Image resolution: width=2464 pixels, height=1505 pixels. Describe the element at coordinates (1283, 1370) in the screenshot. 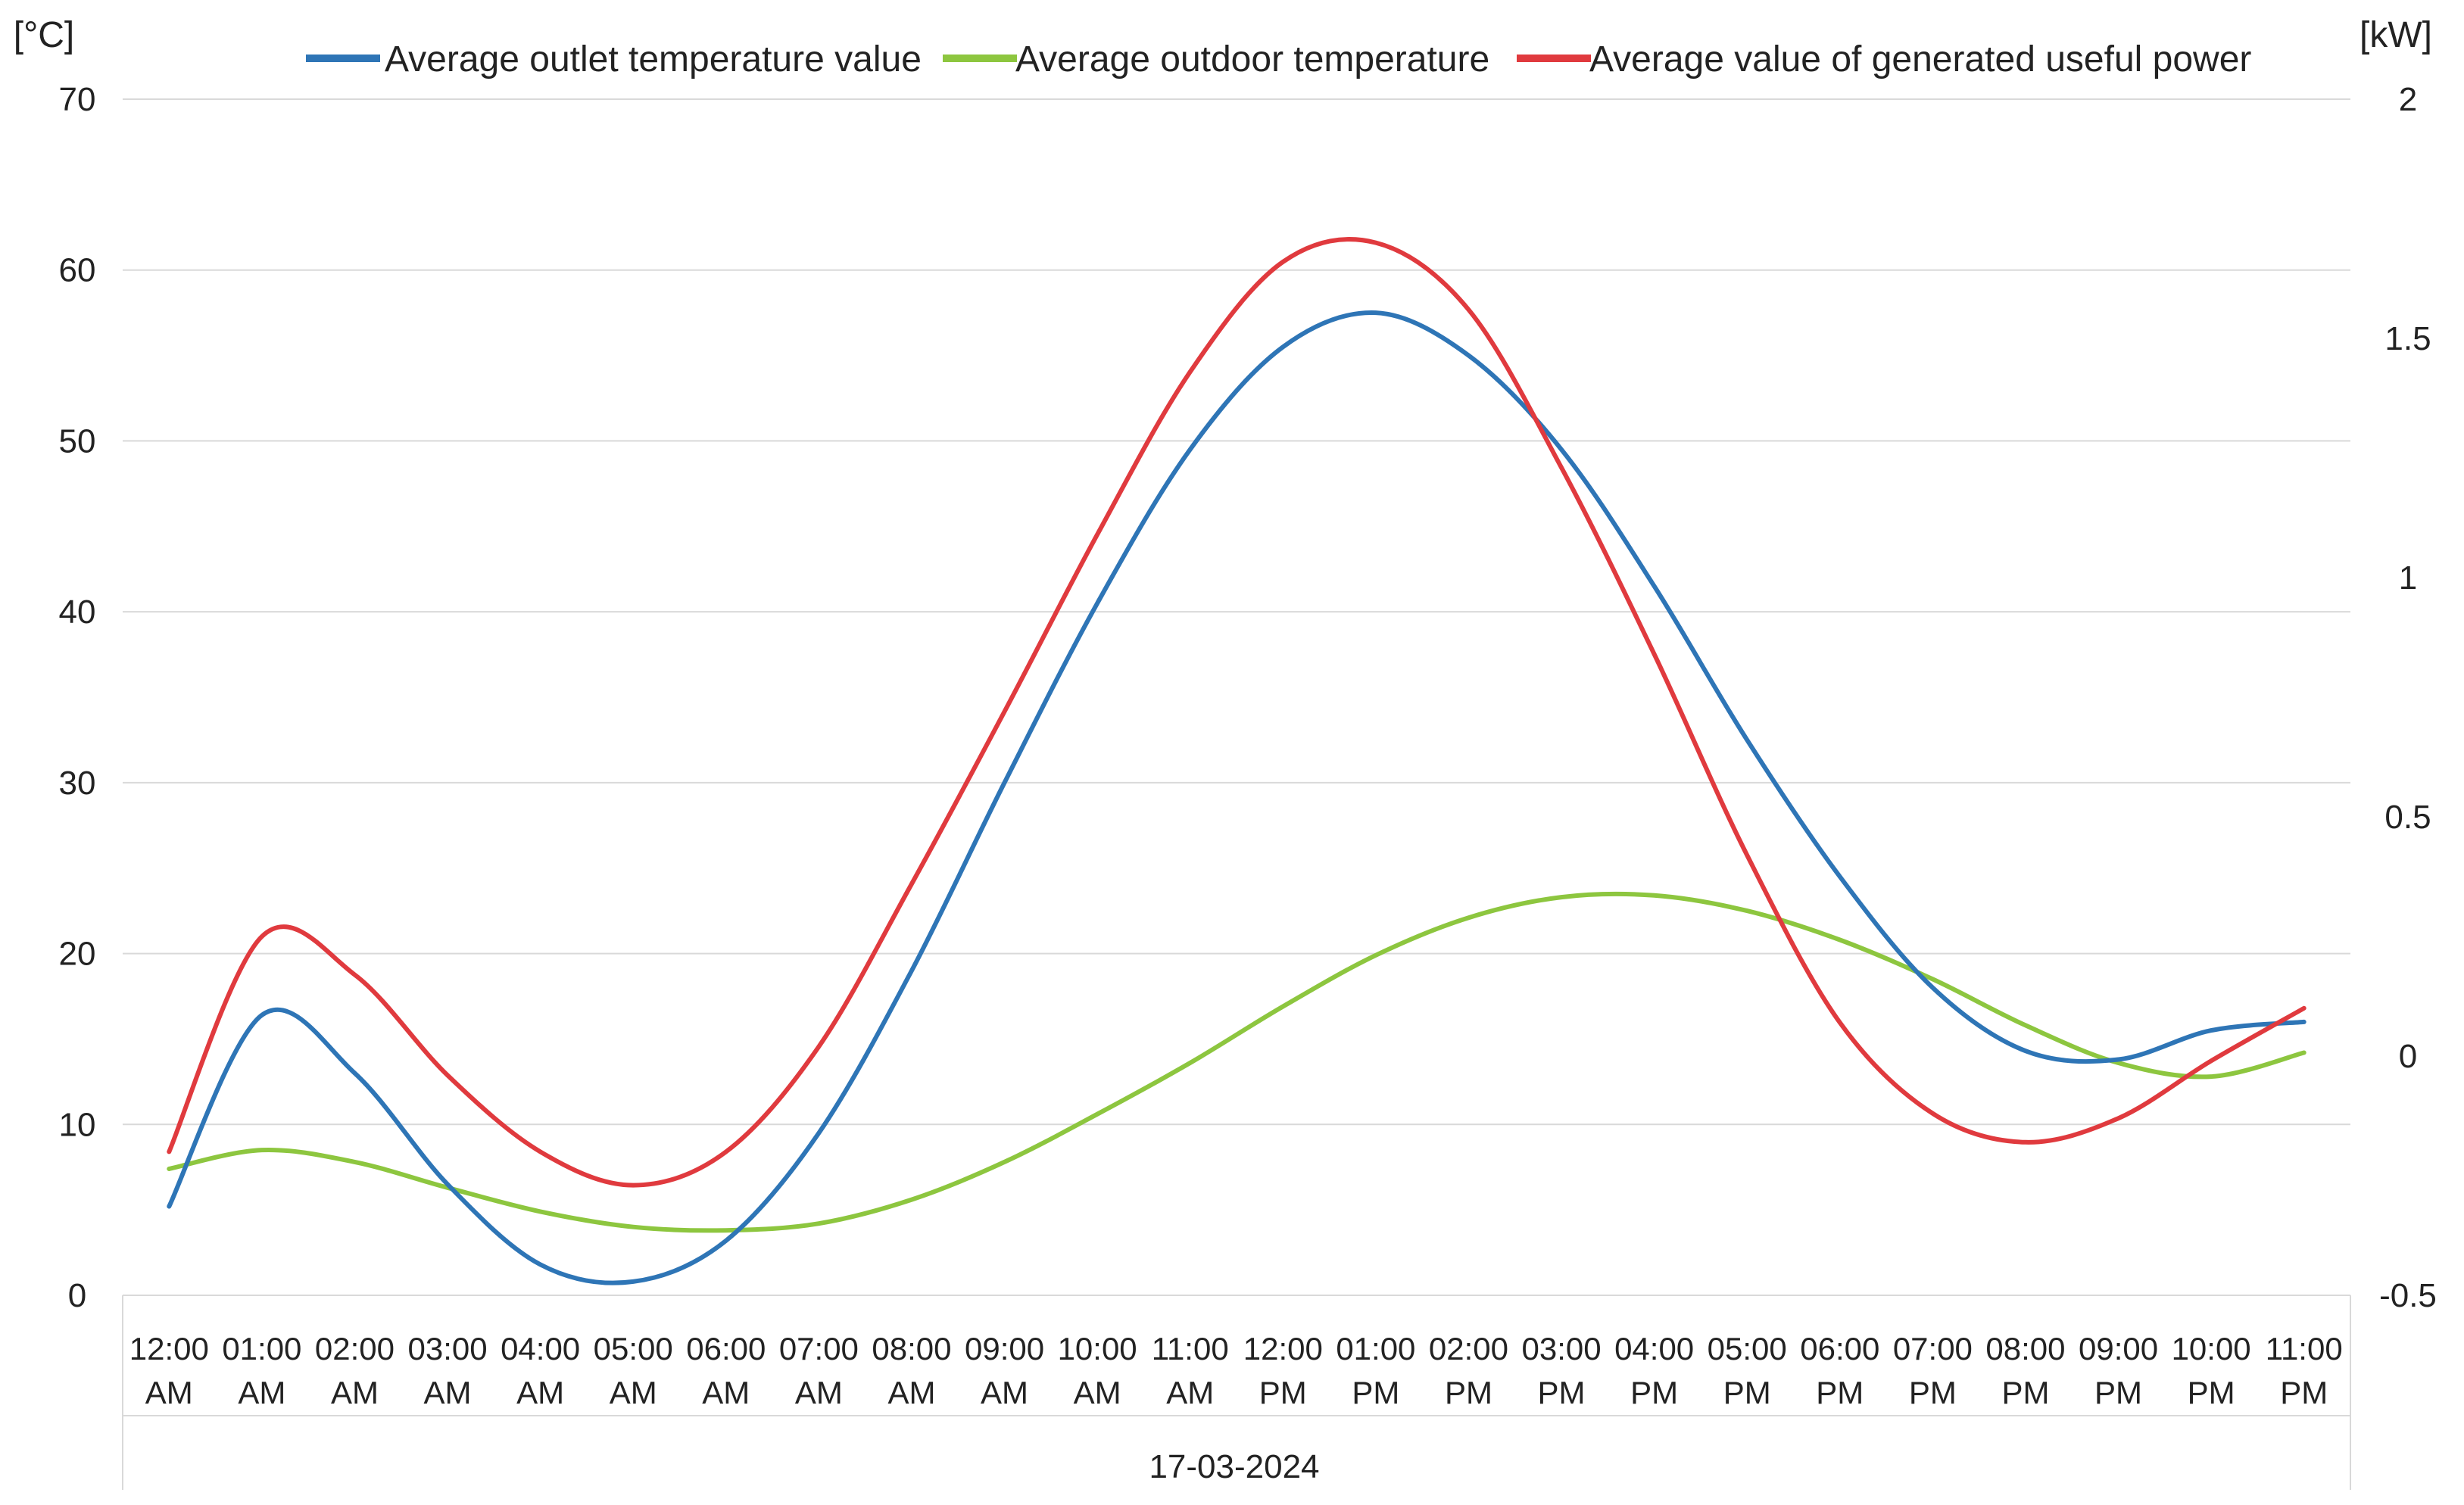

I see `x-tick-label: 12:00 PM` at that location.